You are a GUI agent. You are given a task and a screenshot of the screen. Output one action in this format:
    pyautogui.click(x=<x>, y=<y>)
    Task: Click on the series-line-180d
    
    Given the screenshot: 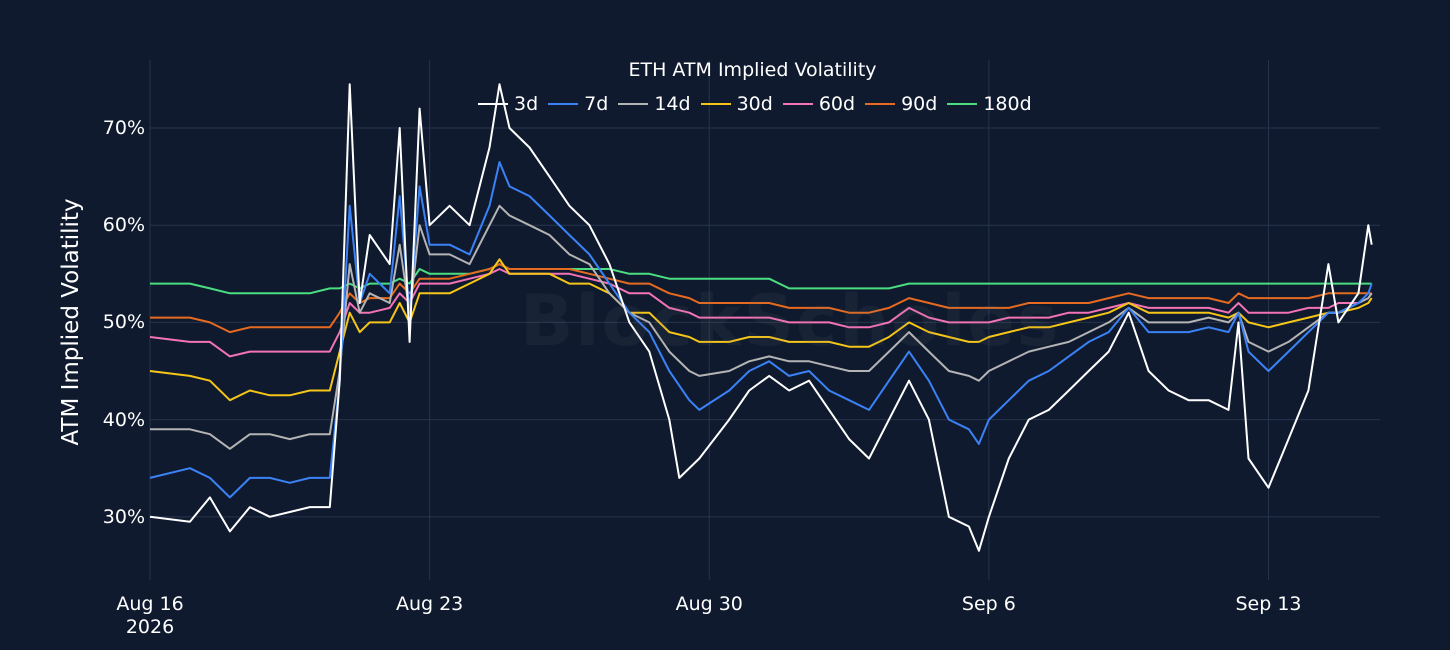 What is the action you would take?
    pyautogui.click(x=761, y=279)
    